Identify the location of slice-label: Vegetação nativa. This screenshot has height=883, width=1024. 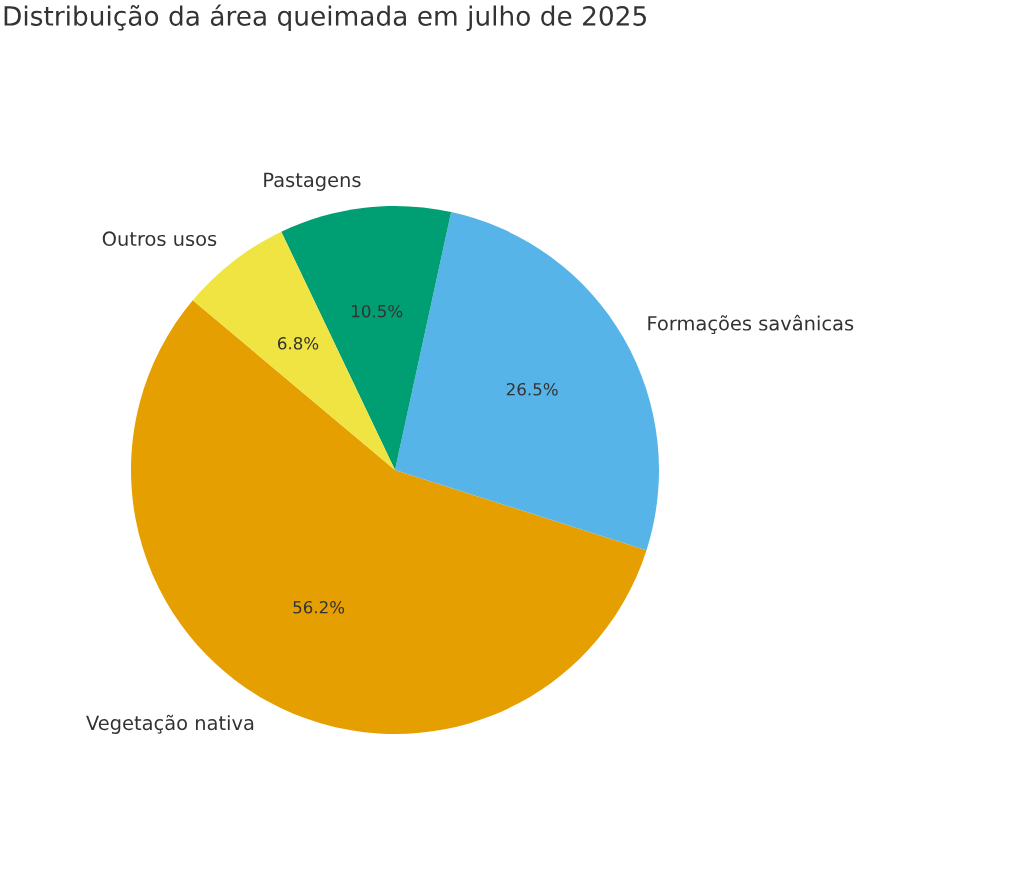
(170, 724).